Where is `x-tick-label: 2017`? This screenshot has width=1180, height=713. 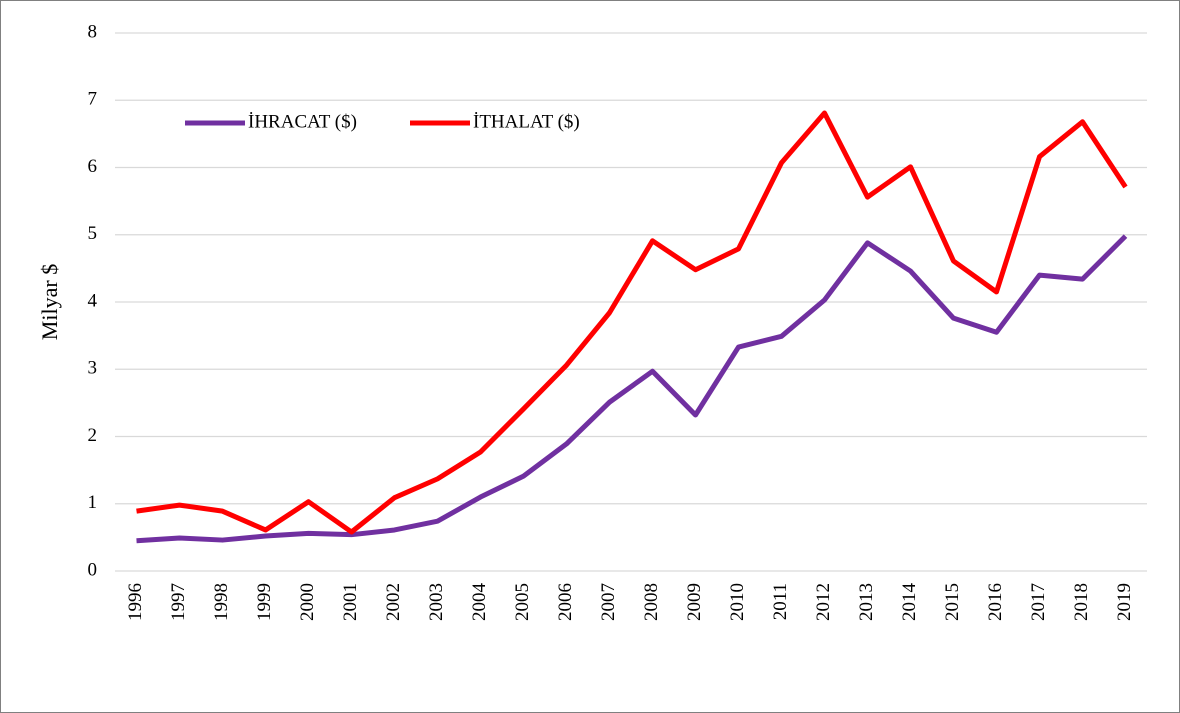
x-tick-label: 2017 is located at coordinates (1038, 602).